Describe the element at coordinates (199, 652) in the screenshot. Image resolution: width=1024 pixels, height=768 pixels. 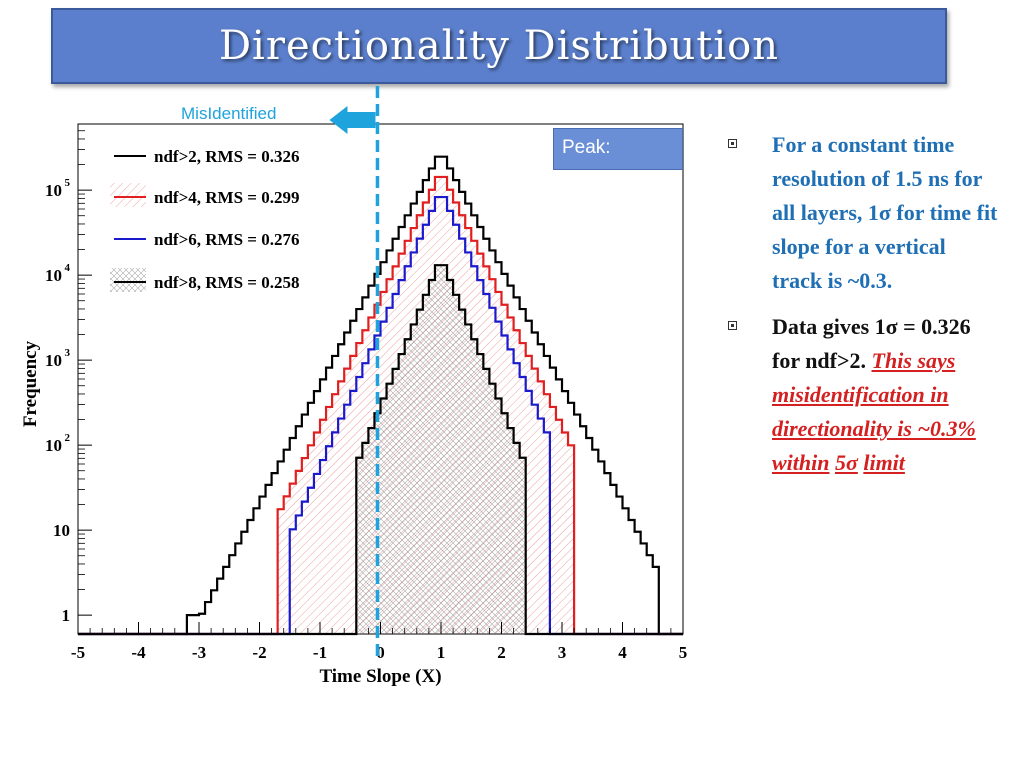
I see `x-tick-label: -3` at that location.